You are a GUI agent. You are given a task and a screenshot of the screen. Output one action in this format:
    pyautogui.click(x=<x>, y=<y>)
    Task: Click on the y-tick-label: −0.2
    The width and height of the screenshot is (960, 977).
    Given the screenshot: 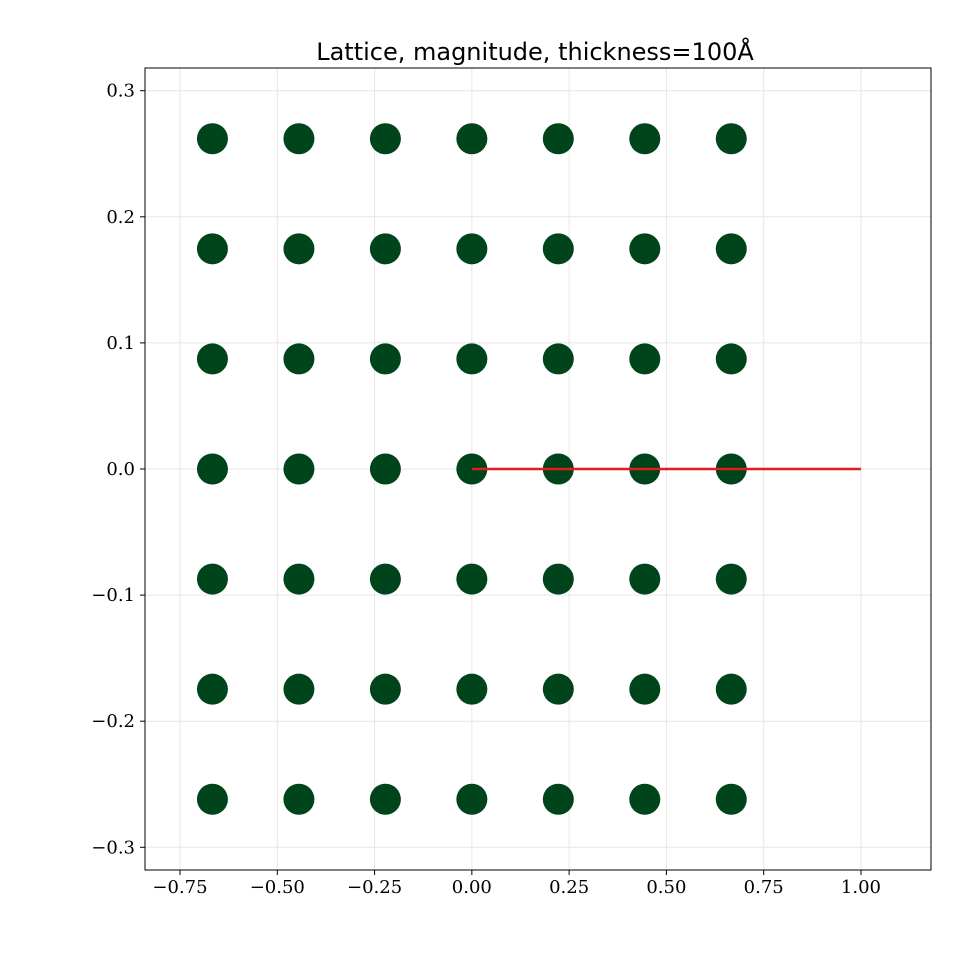 What is the action you would take?
    pyautogui.click(x=113, y=721)
    